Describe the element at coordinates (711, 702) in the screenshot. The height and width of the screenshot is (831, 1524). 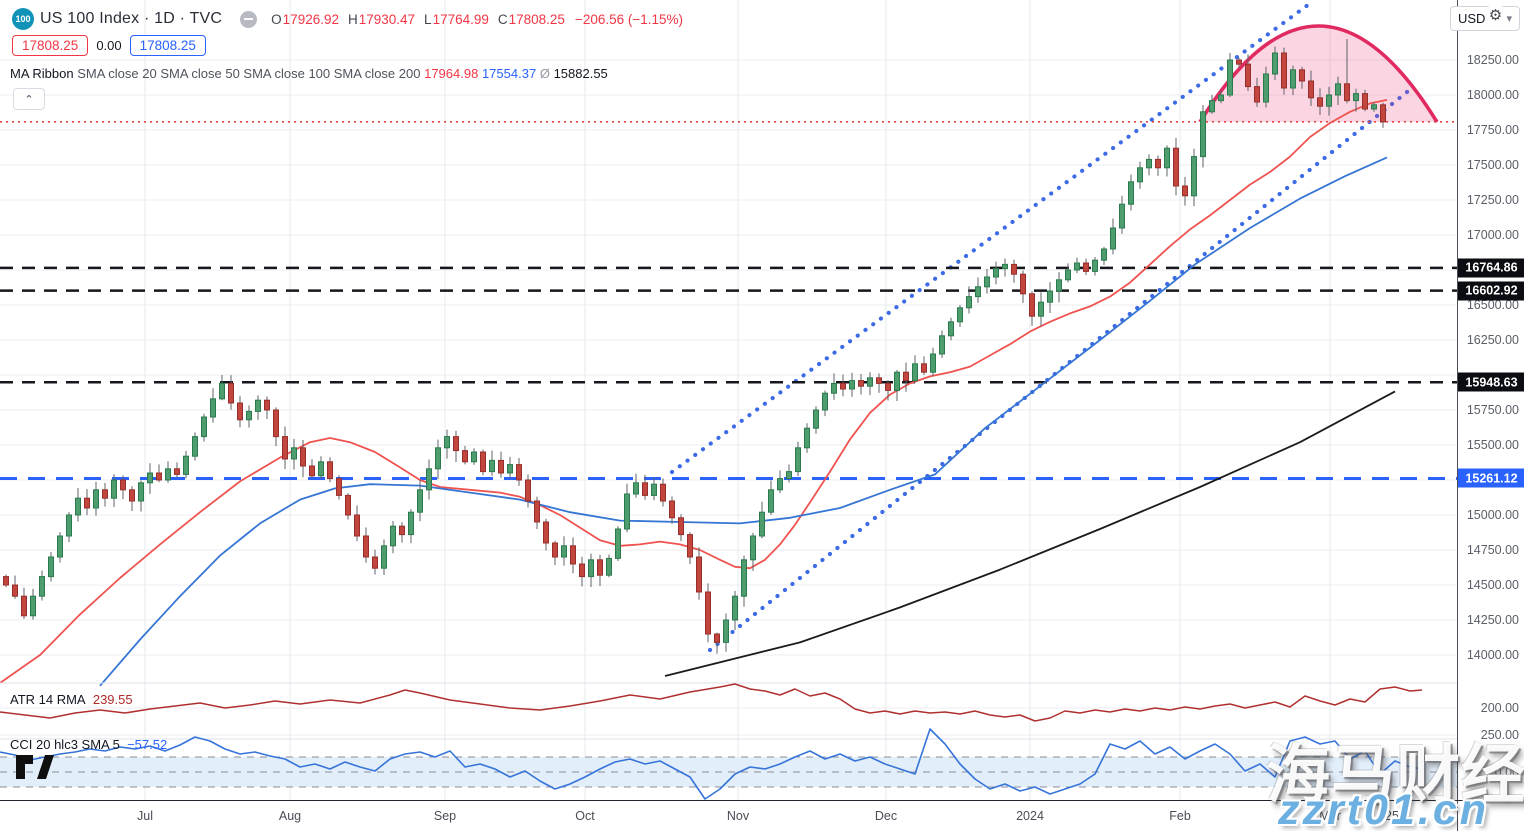
I see `atr-line` at that location.